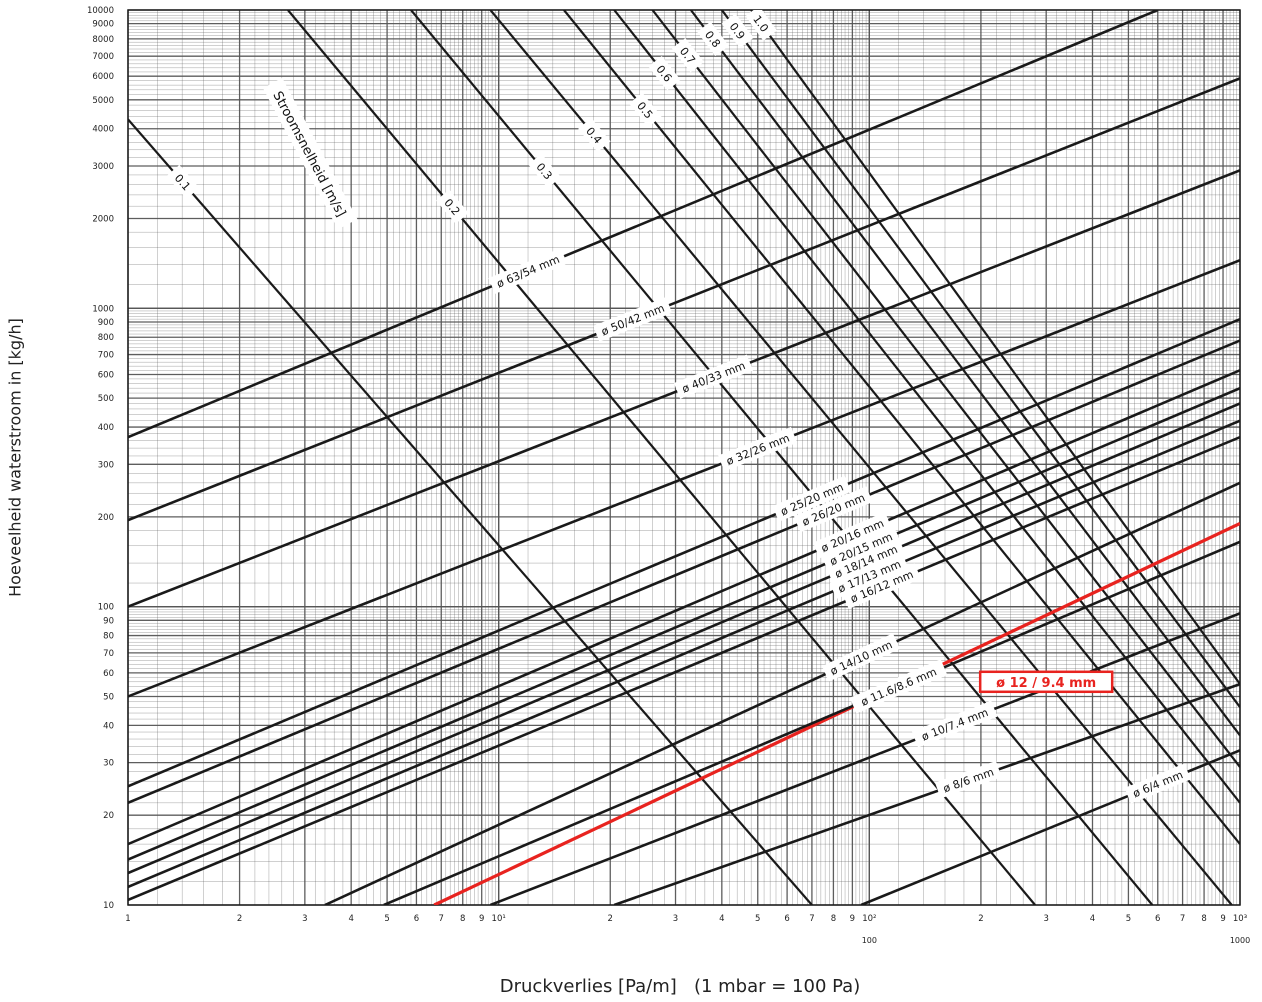  Describe the element at coordinates (103, 40) in the screenshot. I see `y-tick-label: 8000` at that location.